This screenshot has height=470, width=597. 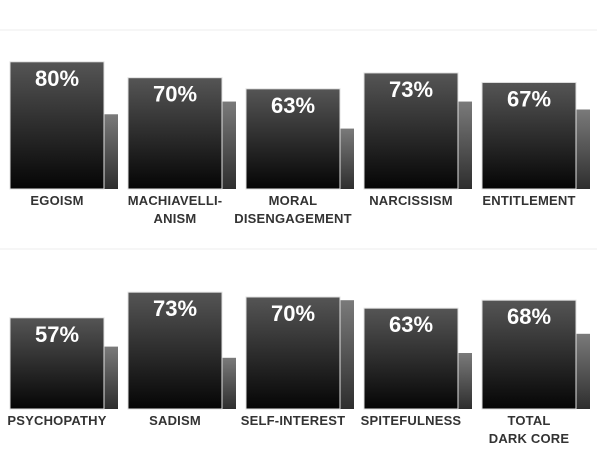 I want to click on value-label: 57%, so click(x=57, y=334).